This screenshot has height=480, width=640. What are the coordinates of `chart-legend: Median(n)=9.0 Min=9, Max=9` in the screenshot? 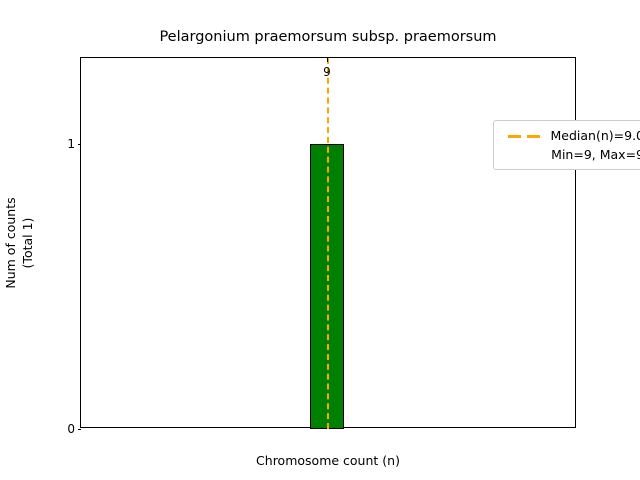 It's located at (566, 145).